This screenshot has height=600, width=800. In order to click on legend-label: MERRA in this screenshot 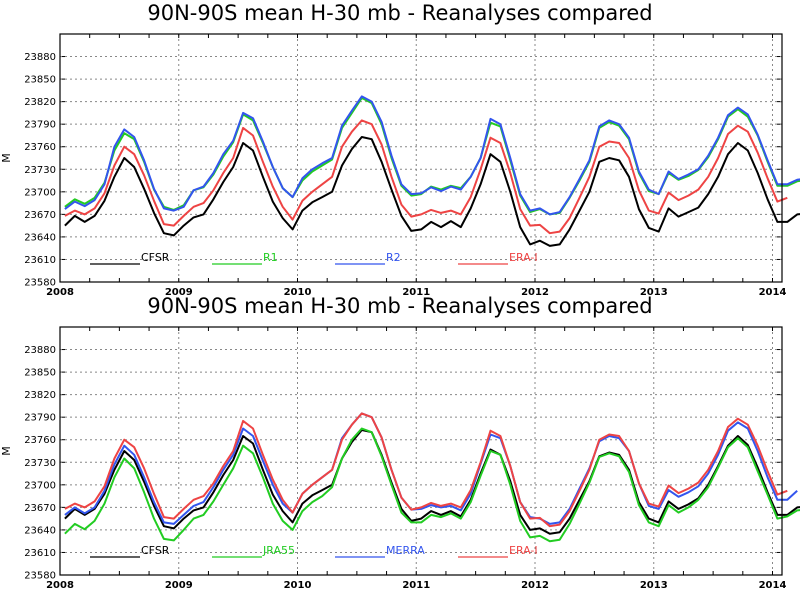, I will do `click(405, 550)`.